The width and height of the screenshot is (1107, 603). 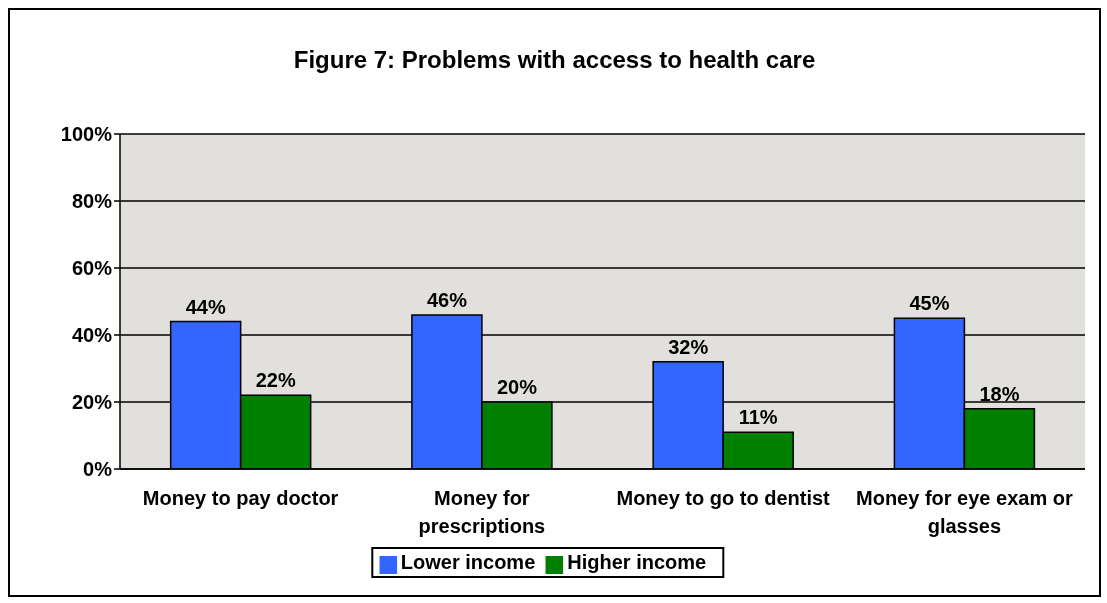 I want to click on x-tick-label: Money for prescriptions, so click(x=482, y=512).